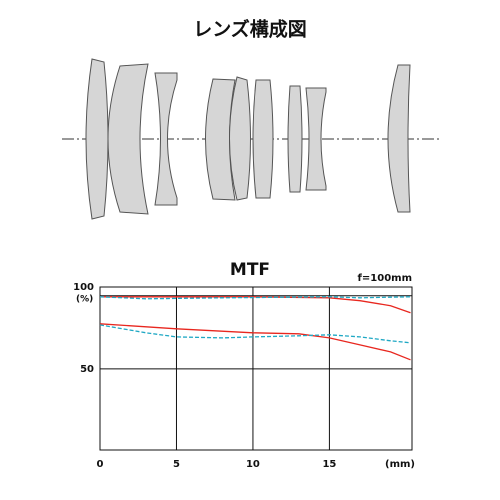 This screenshot has width=500, height=500. Describe the element at coordinates (253, 464) in the screenshot. I see `x-tick-label: 10` at that location.